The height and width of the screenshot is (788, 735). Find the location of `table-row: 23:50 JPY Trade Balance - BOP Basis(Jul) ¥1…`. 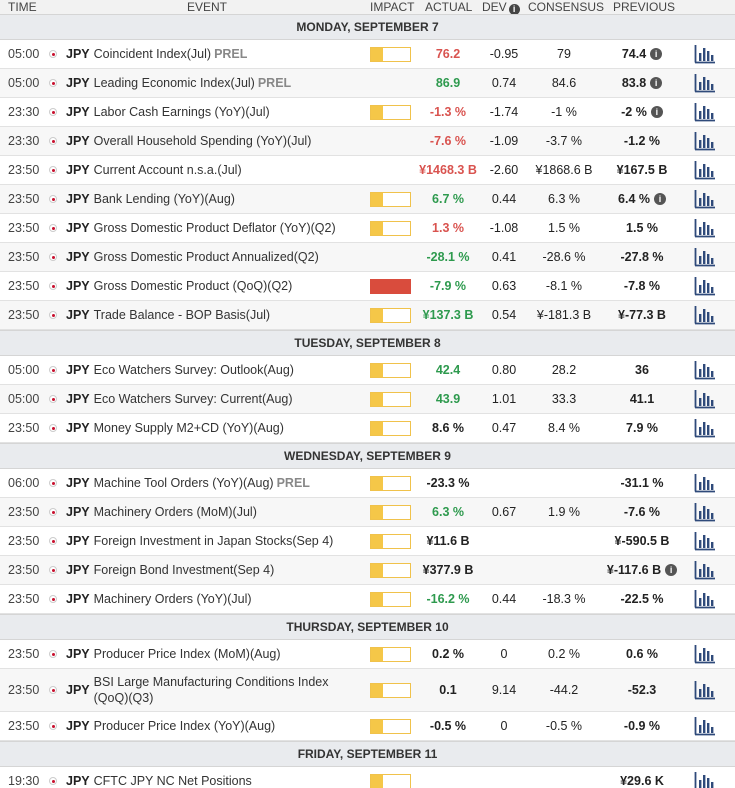

table-row: 23:50 JPY Trade Balance - BOP Basis(Jul) ¥1… is located at coordinates (367, 315).